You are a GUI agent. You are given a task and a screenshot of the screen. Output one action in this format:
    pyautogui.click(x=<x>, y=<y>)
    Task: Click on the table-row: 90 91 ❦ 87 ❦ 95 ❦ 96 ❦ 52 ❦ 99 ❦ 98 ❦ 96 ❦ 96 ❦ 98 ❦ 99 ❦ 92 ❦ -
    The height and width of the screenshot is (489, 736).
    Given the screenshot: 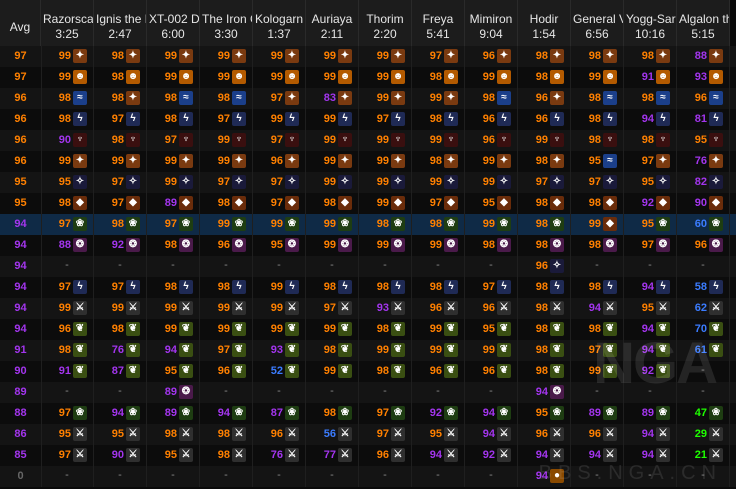 What is the action you would take?
    pyautogui.click(x=368, y=371)
    